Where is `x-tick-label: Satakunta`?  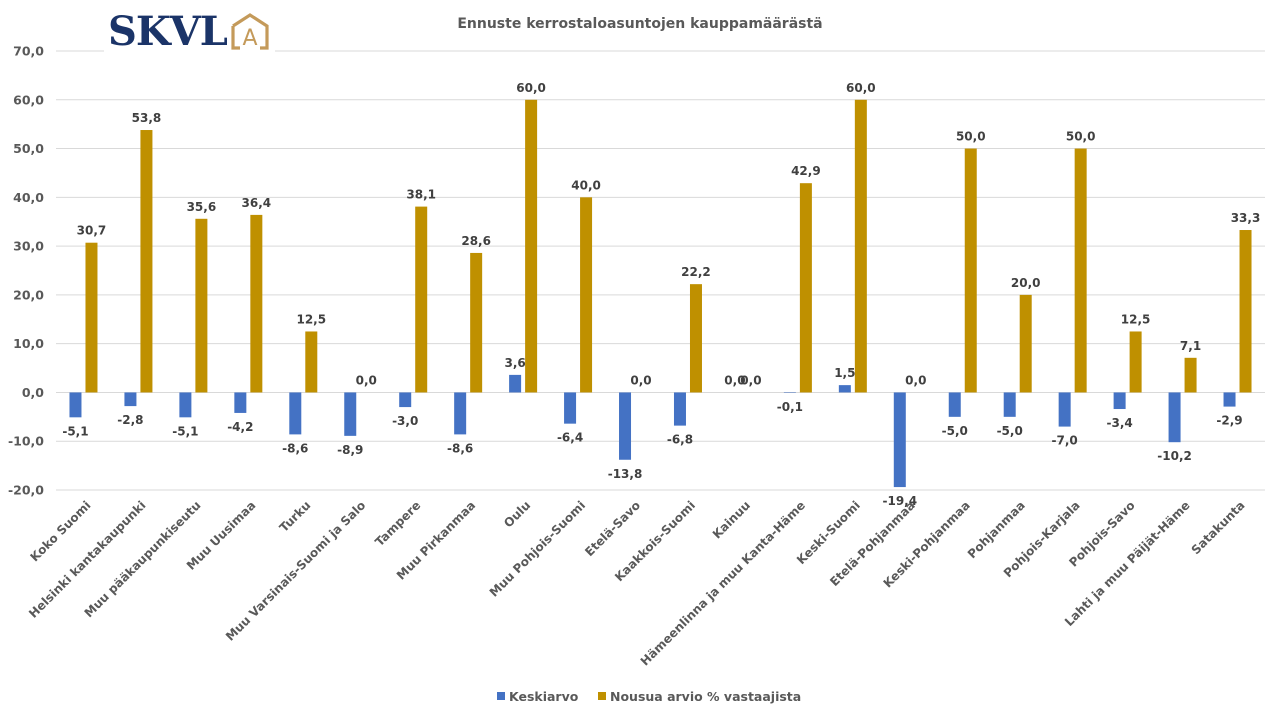
x-tick-label: Satakunta is located at coordinates (1218, 527).